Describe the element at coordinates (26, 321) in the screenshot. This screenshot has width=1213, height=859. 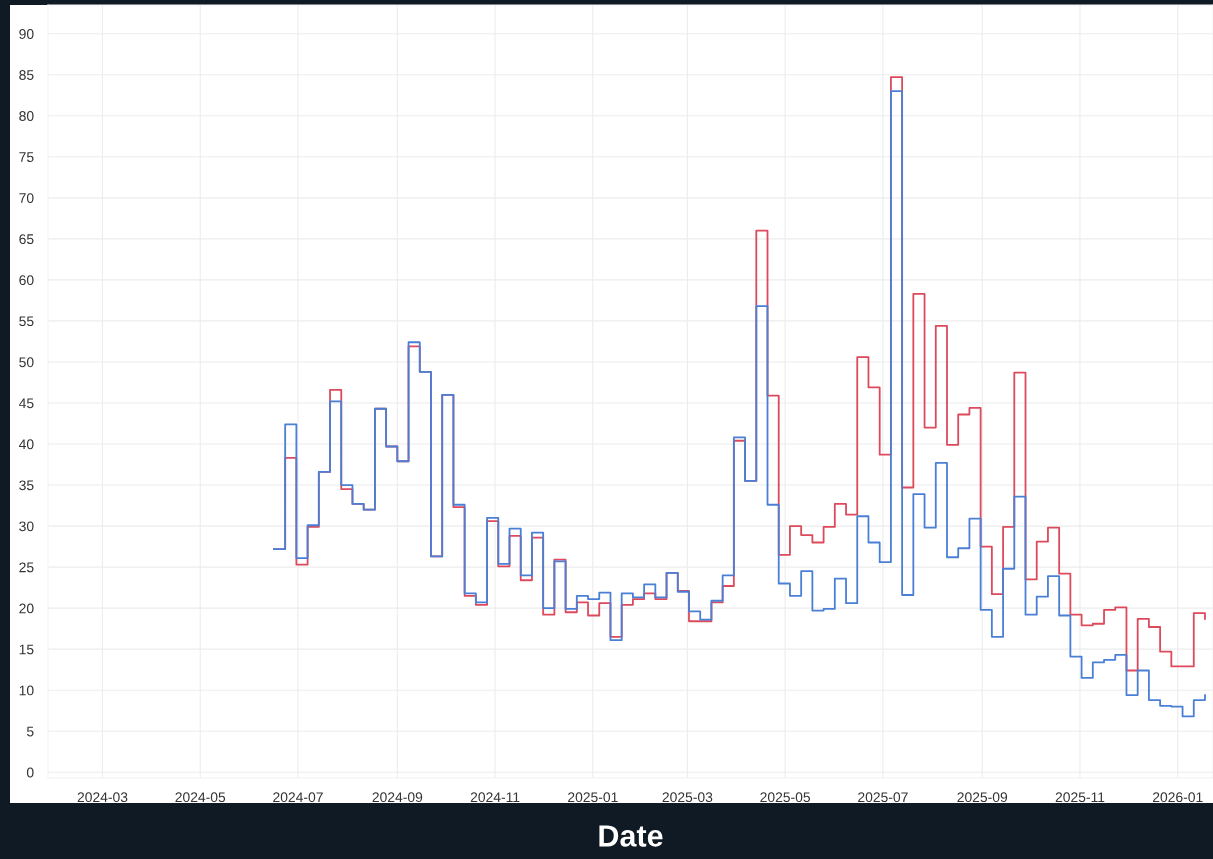
I see `y-tick-label: 55` at that location.